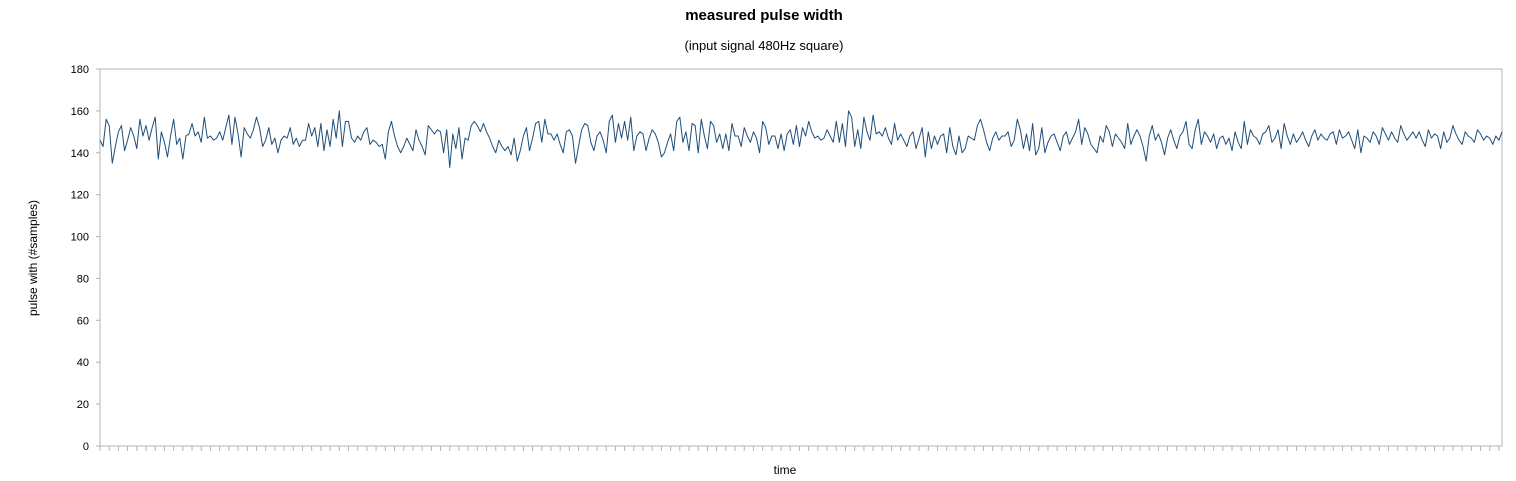 Image resolution: width=1516 pixels, height=481 pixels. What do you see at coordinates (83, 321) in the screenshot?
I see `y-tick-label: 60` at bounding box center [83, 321].